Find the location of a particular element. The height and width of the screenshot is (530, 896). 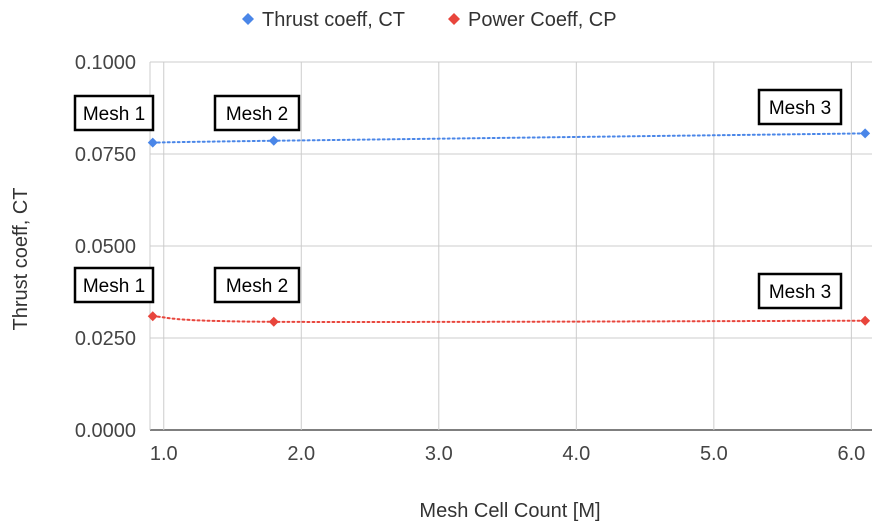

x-tick-label: 2.0 is located at coordinates (301, 454).